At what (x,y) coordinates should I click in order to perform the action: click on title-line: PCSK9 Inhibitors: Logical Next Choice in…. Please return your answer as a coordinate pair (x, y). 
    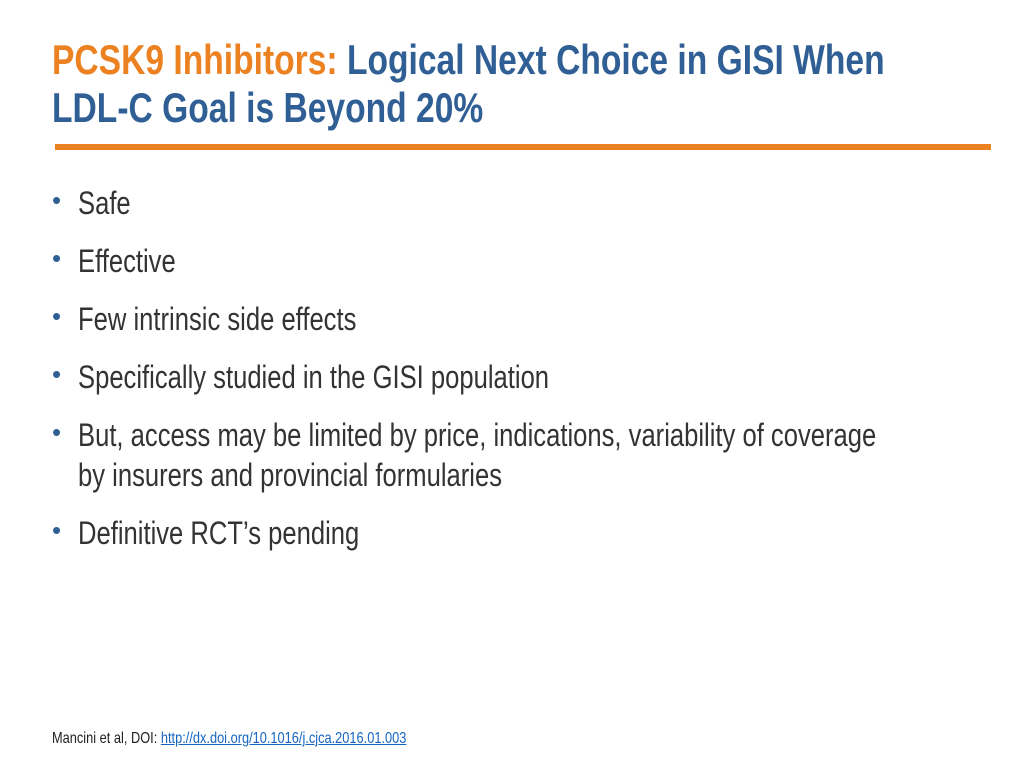
    Looking at the image, I should click on (468, 60).